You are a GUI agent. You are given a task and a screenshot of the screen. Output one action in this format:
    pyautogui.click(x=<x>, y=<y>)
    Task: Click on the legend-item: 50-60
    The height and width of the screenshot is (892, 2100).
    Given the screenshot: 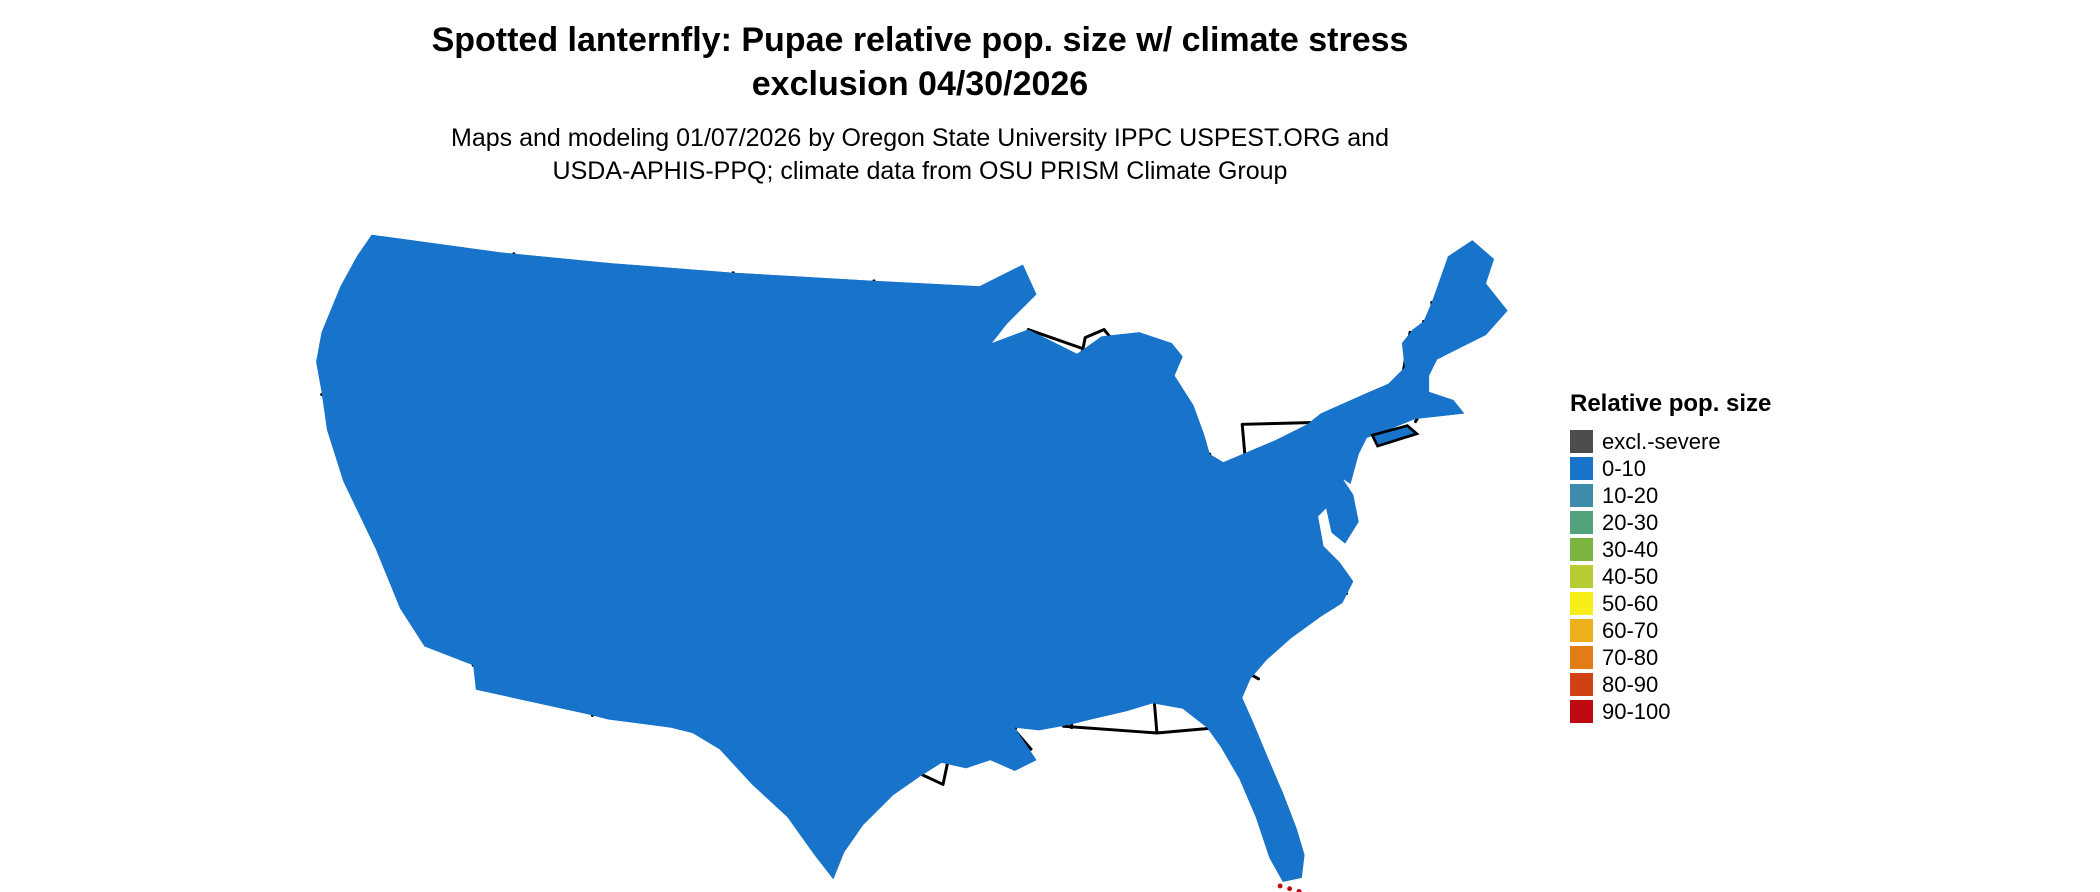 What is the action you would take?
    pyautogui.click(x=1720, y=603)
    